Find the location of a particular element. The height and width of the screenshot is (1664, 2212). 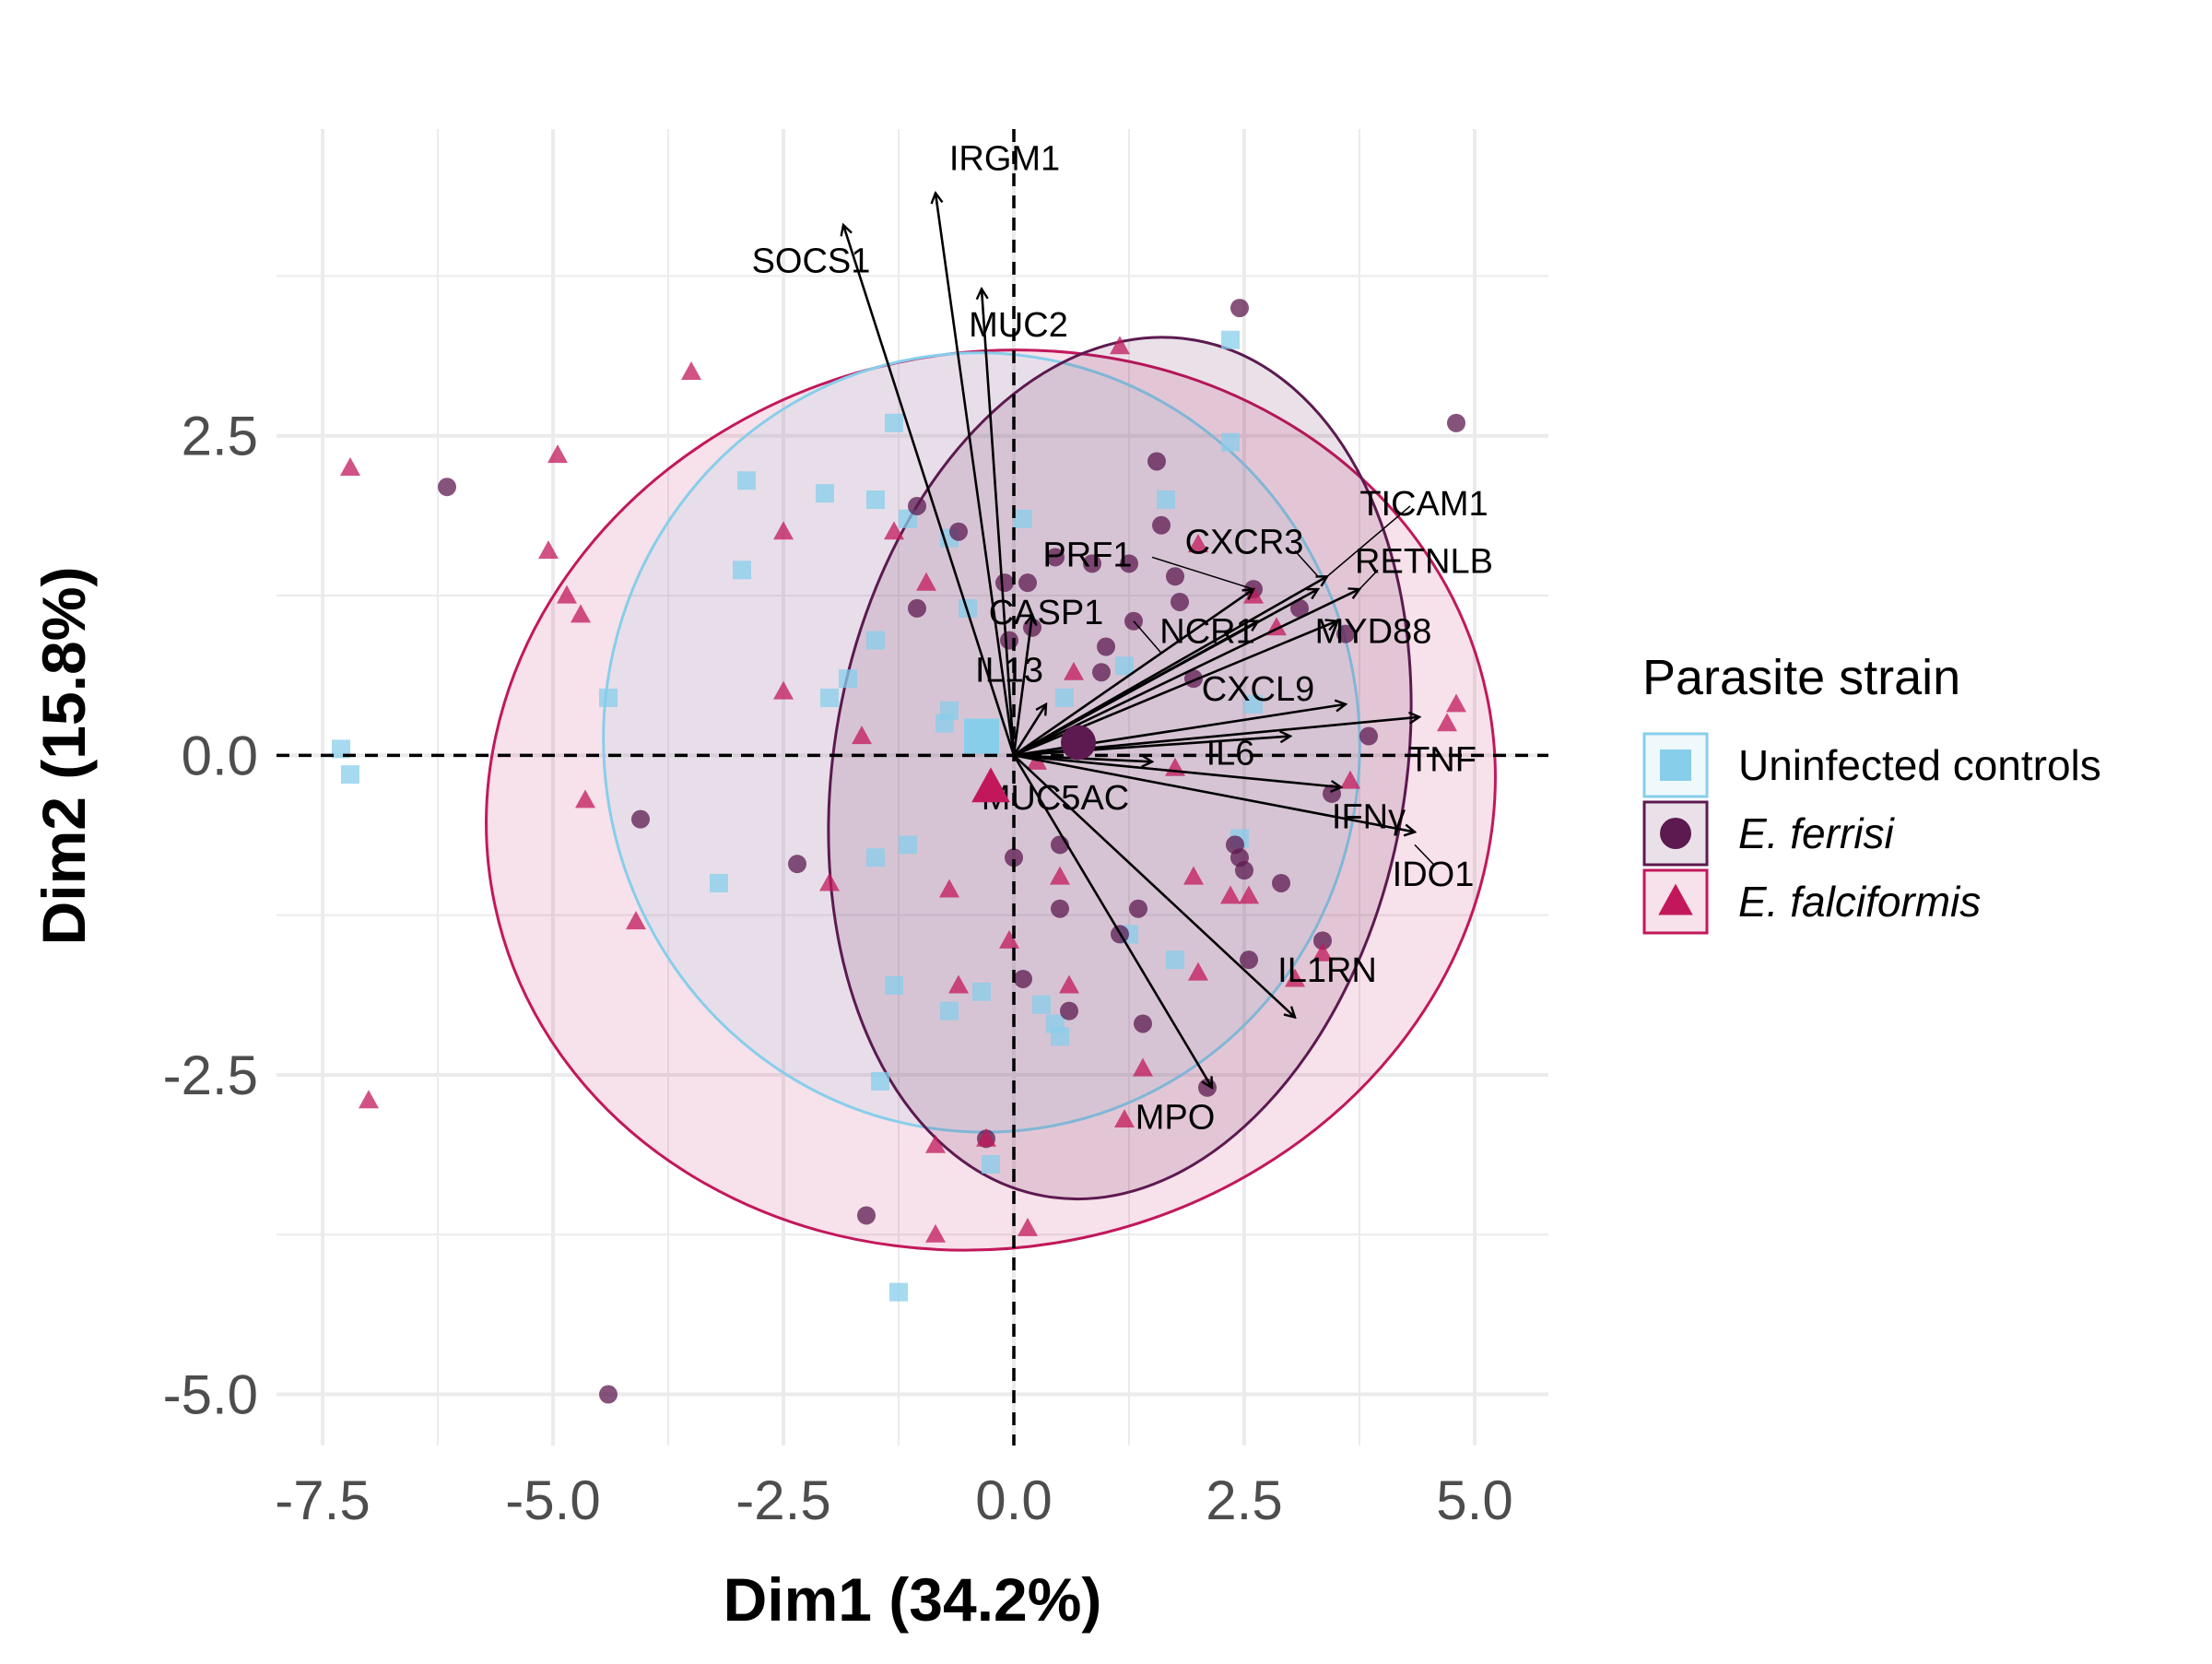

variable-label-IL6: IL6 is located at coordinates (1230, 753).